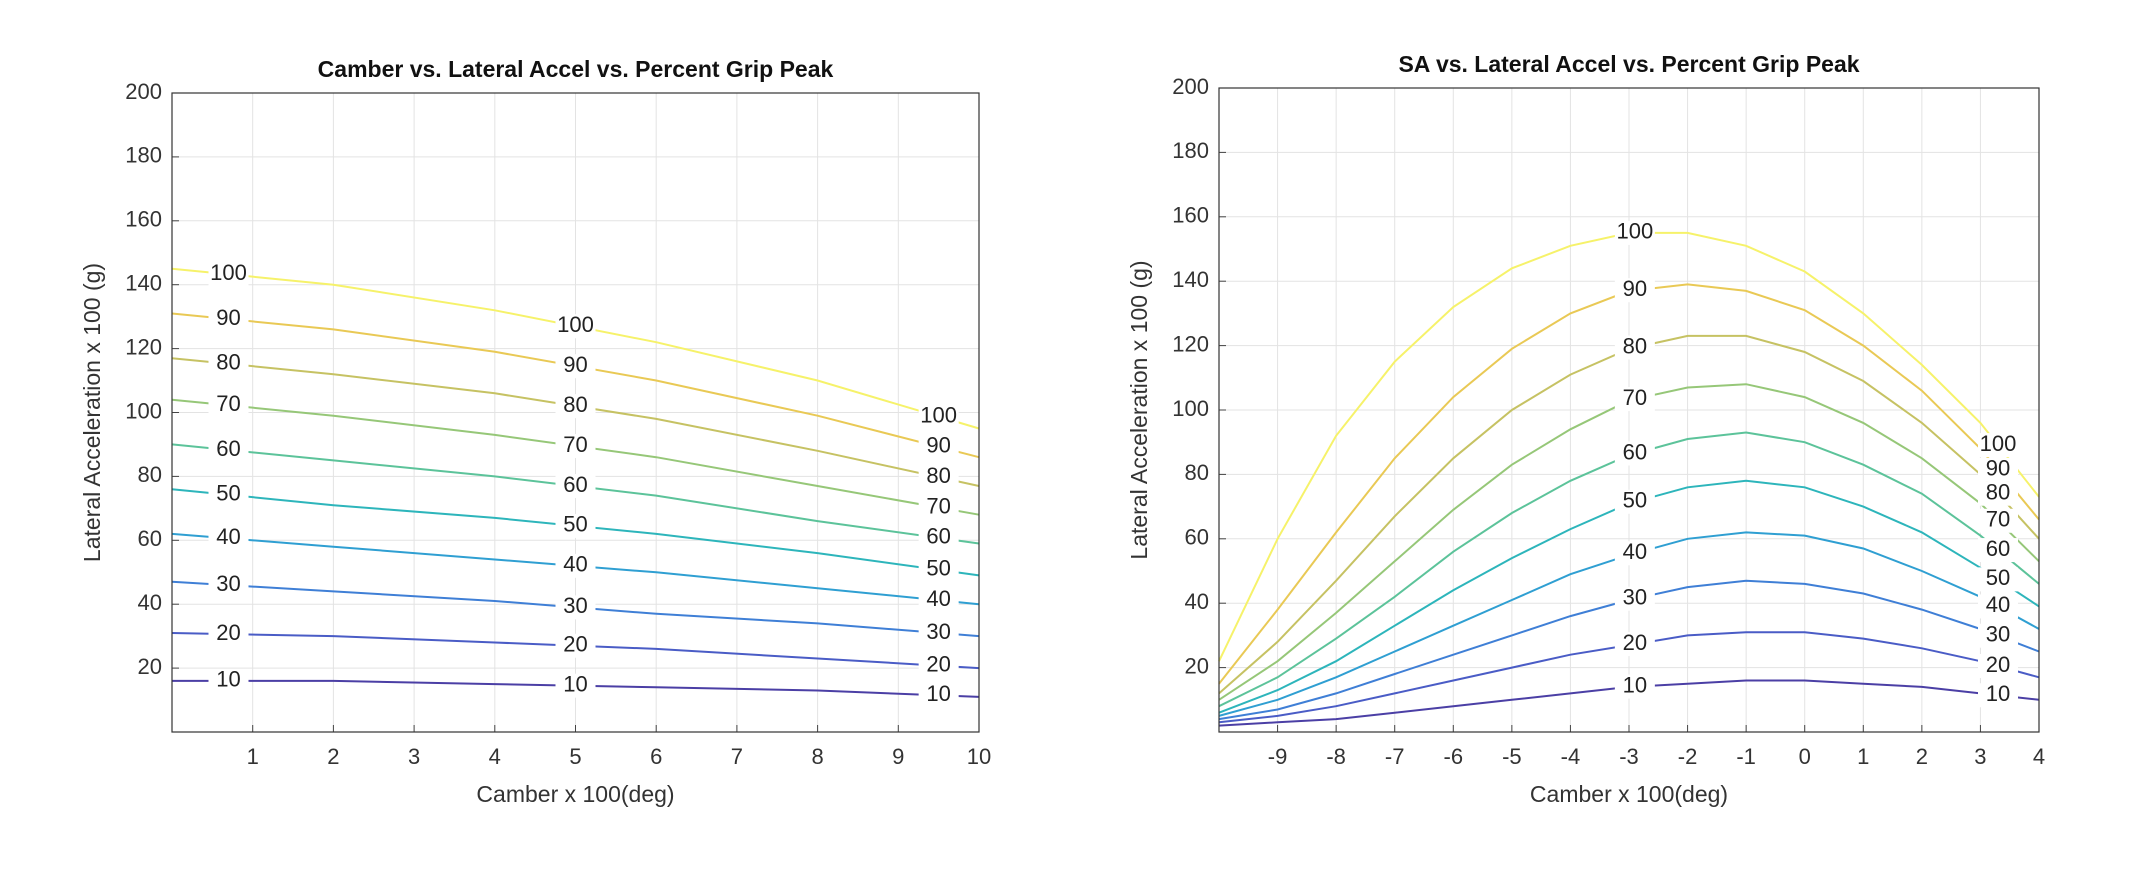 Image resolution: width=2150 pixels, height=892 pixels. Describe the element at coordinates (1688, 756) in the screenshot. I see `x-tick-label: -2` at that location.